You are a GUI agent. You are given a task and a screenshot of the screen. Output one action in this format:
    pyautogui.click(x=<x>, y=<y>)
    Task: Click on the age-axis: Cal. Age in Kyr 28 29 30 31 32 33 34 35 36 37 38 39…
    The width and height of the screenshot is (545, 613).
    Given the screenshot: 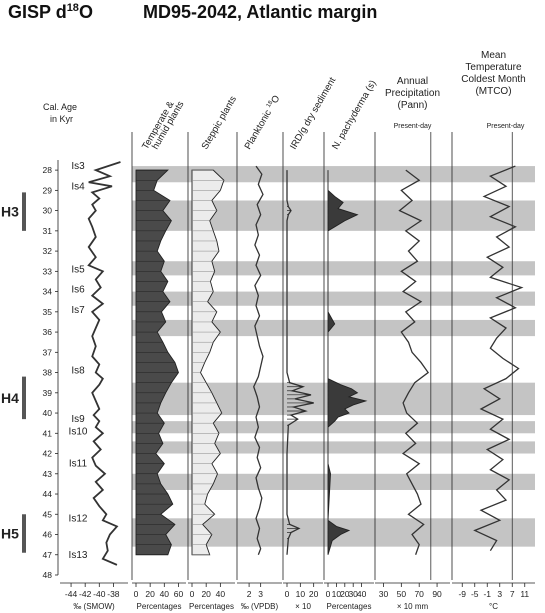 What is the action you would take?
    pyautogui.click(x=60, y=341)
    